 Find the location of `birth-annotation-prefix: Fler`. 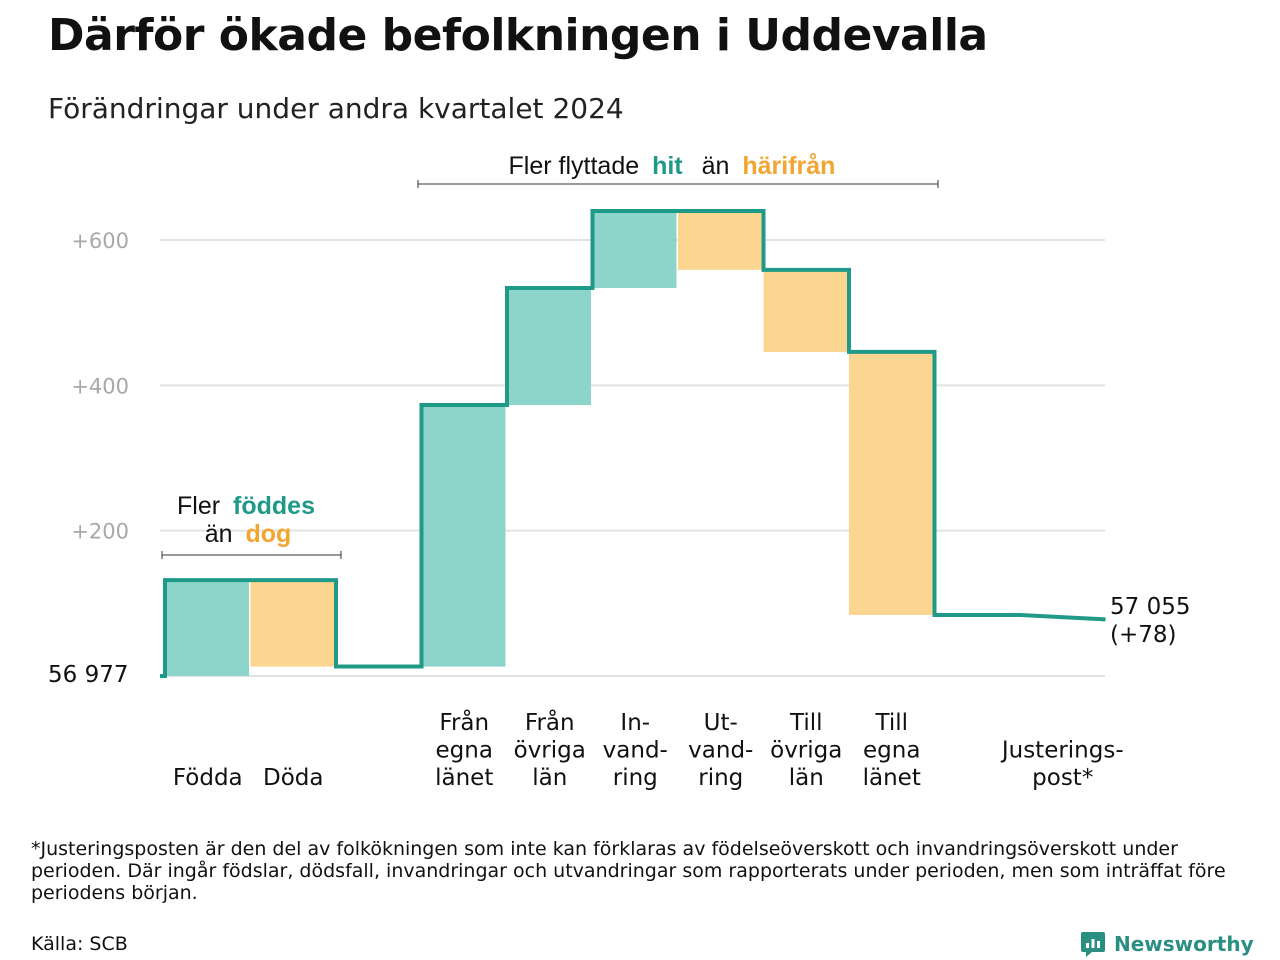

birth-annotation-prefix: Fler is located at coordinates (198, 506).